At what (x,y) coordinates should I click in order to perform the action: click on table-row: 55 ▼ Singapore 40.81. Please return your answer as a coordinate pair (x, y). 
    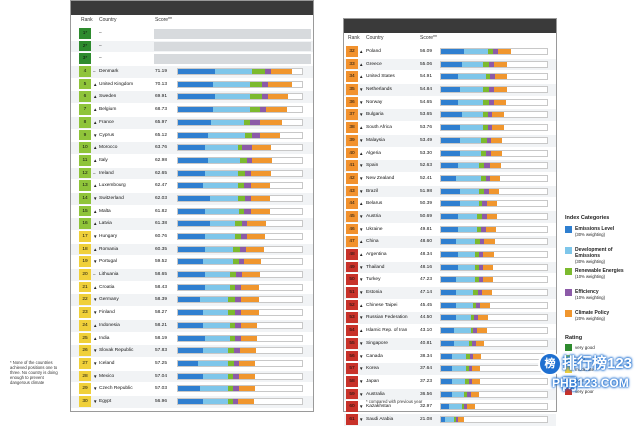
    Looking at the image, I should click on (450, 344).